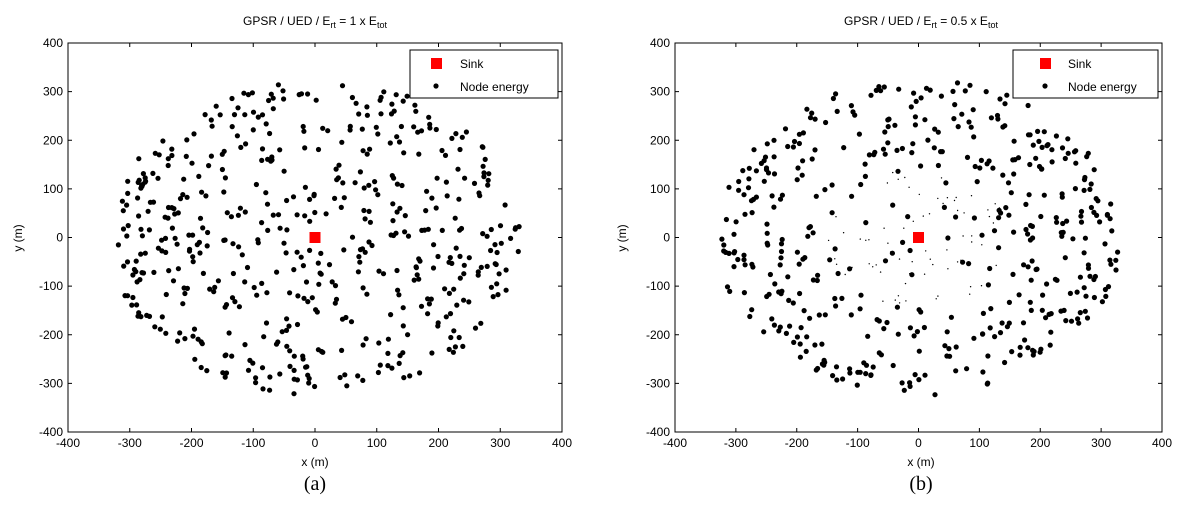 The image size is (1187, 506). I want to click on sink-marker, so click(918, 237).